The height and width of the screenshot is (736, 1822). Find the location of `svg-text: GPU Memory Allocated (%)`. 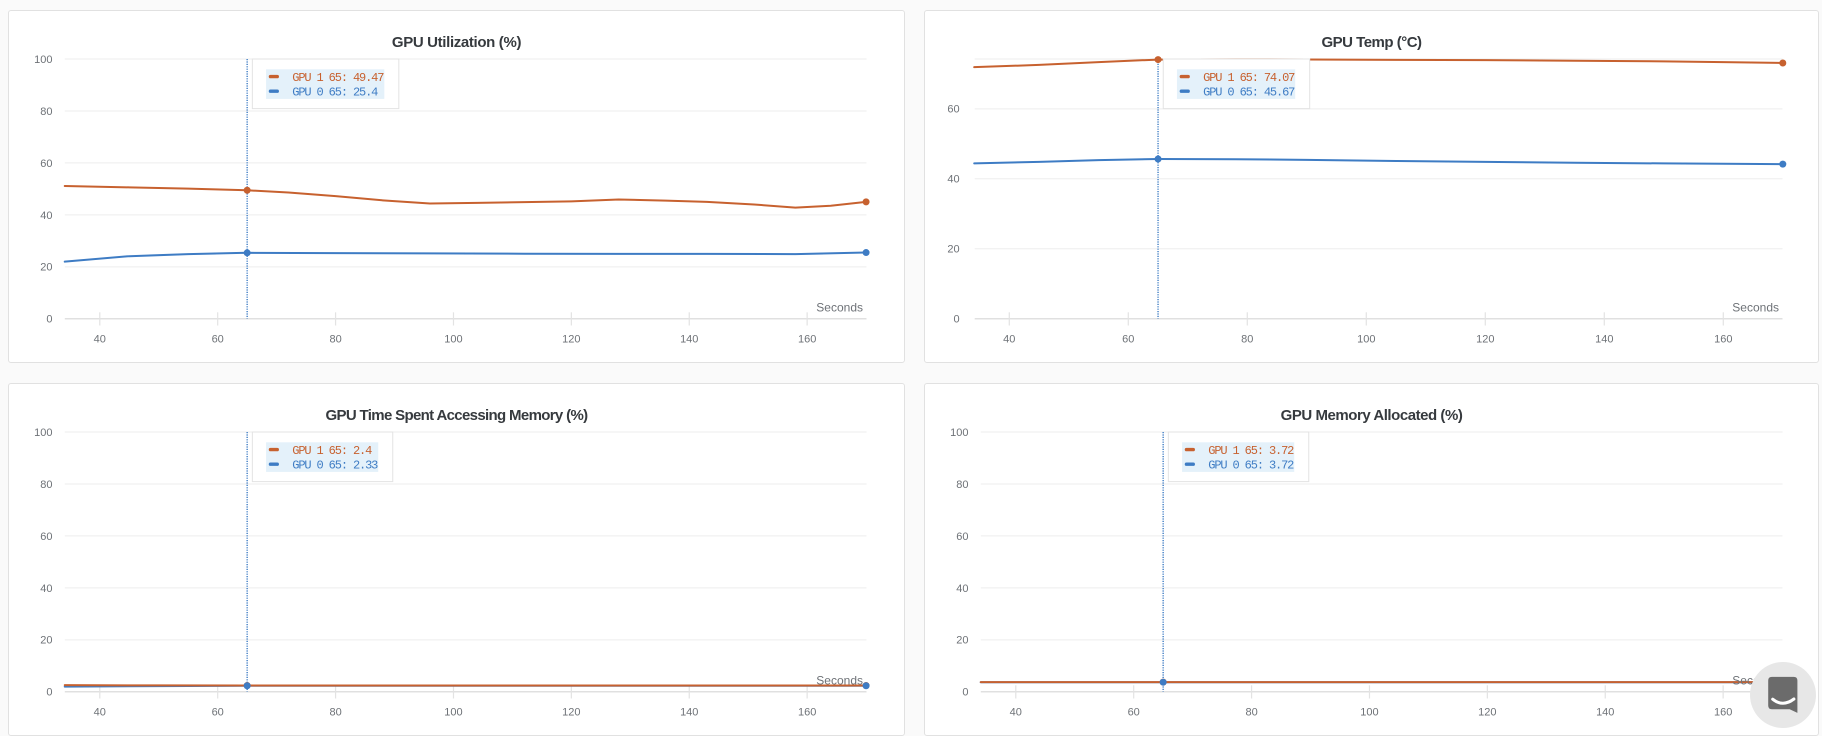

svg-text: GPU Memory Allocated (%) is located at coordinates (1372, 415).